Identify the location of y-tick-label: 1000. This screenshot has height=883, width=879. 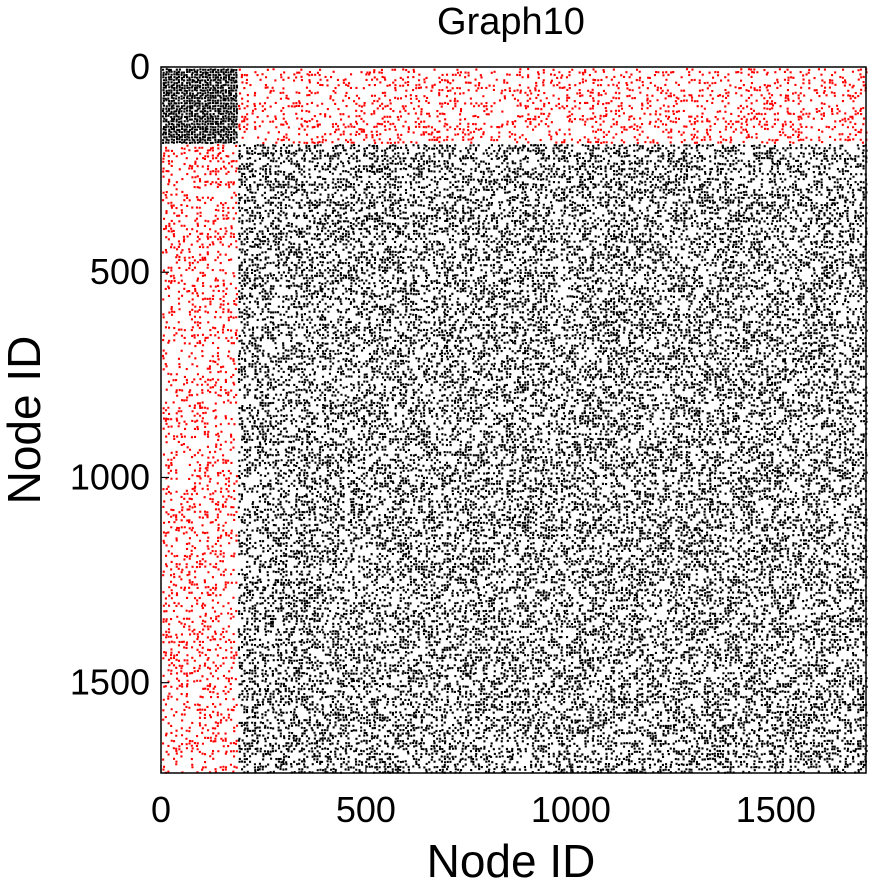
(110, 476).